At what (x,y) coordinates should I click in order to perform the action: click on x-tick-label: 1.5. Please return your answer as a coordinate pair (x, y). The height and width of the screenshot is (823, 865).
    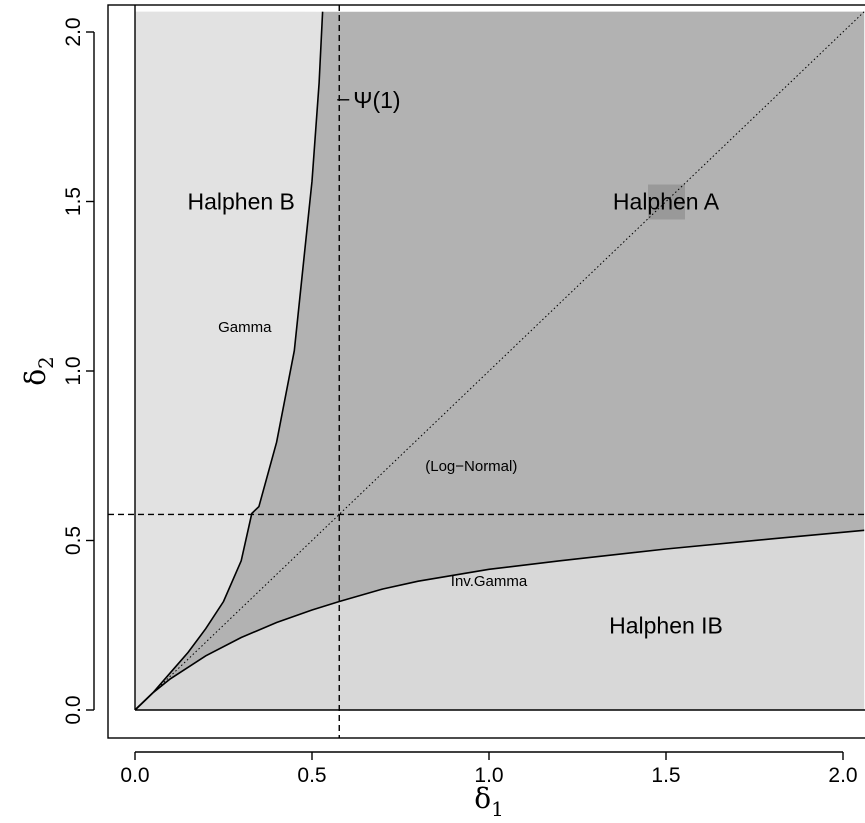
    Looking at the image, I should click on (665, 775).